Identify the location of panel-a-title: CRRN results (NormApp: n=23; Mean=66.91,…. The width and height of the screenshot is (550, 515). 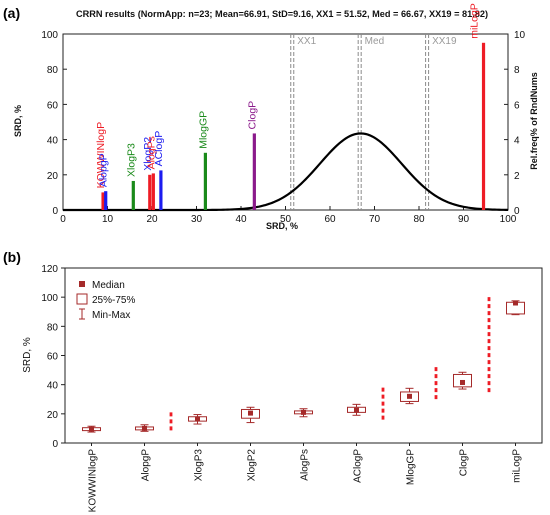
(282, 14).